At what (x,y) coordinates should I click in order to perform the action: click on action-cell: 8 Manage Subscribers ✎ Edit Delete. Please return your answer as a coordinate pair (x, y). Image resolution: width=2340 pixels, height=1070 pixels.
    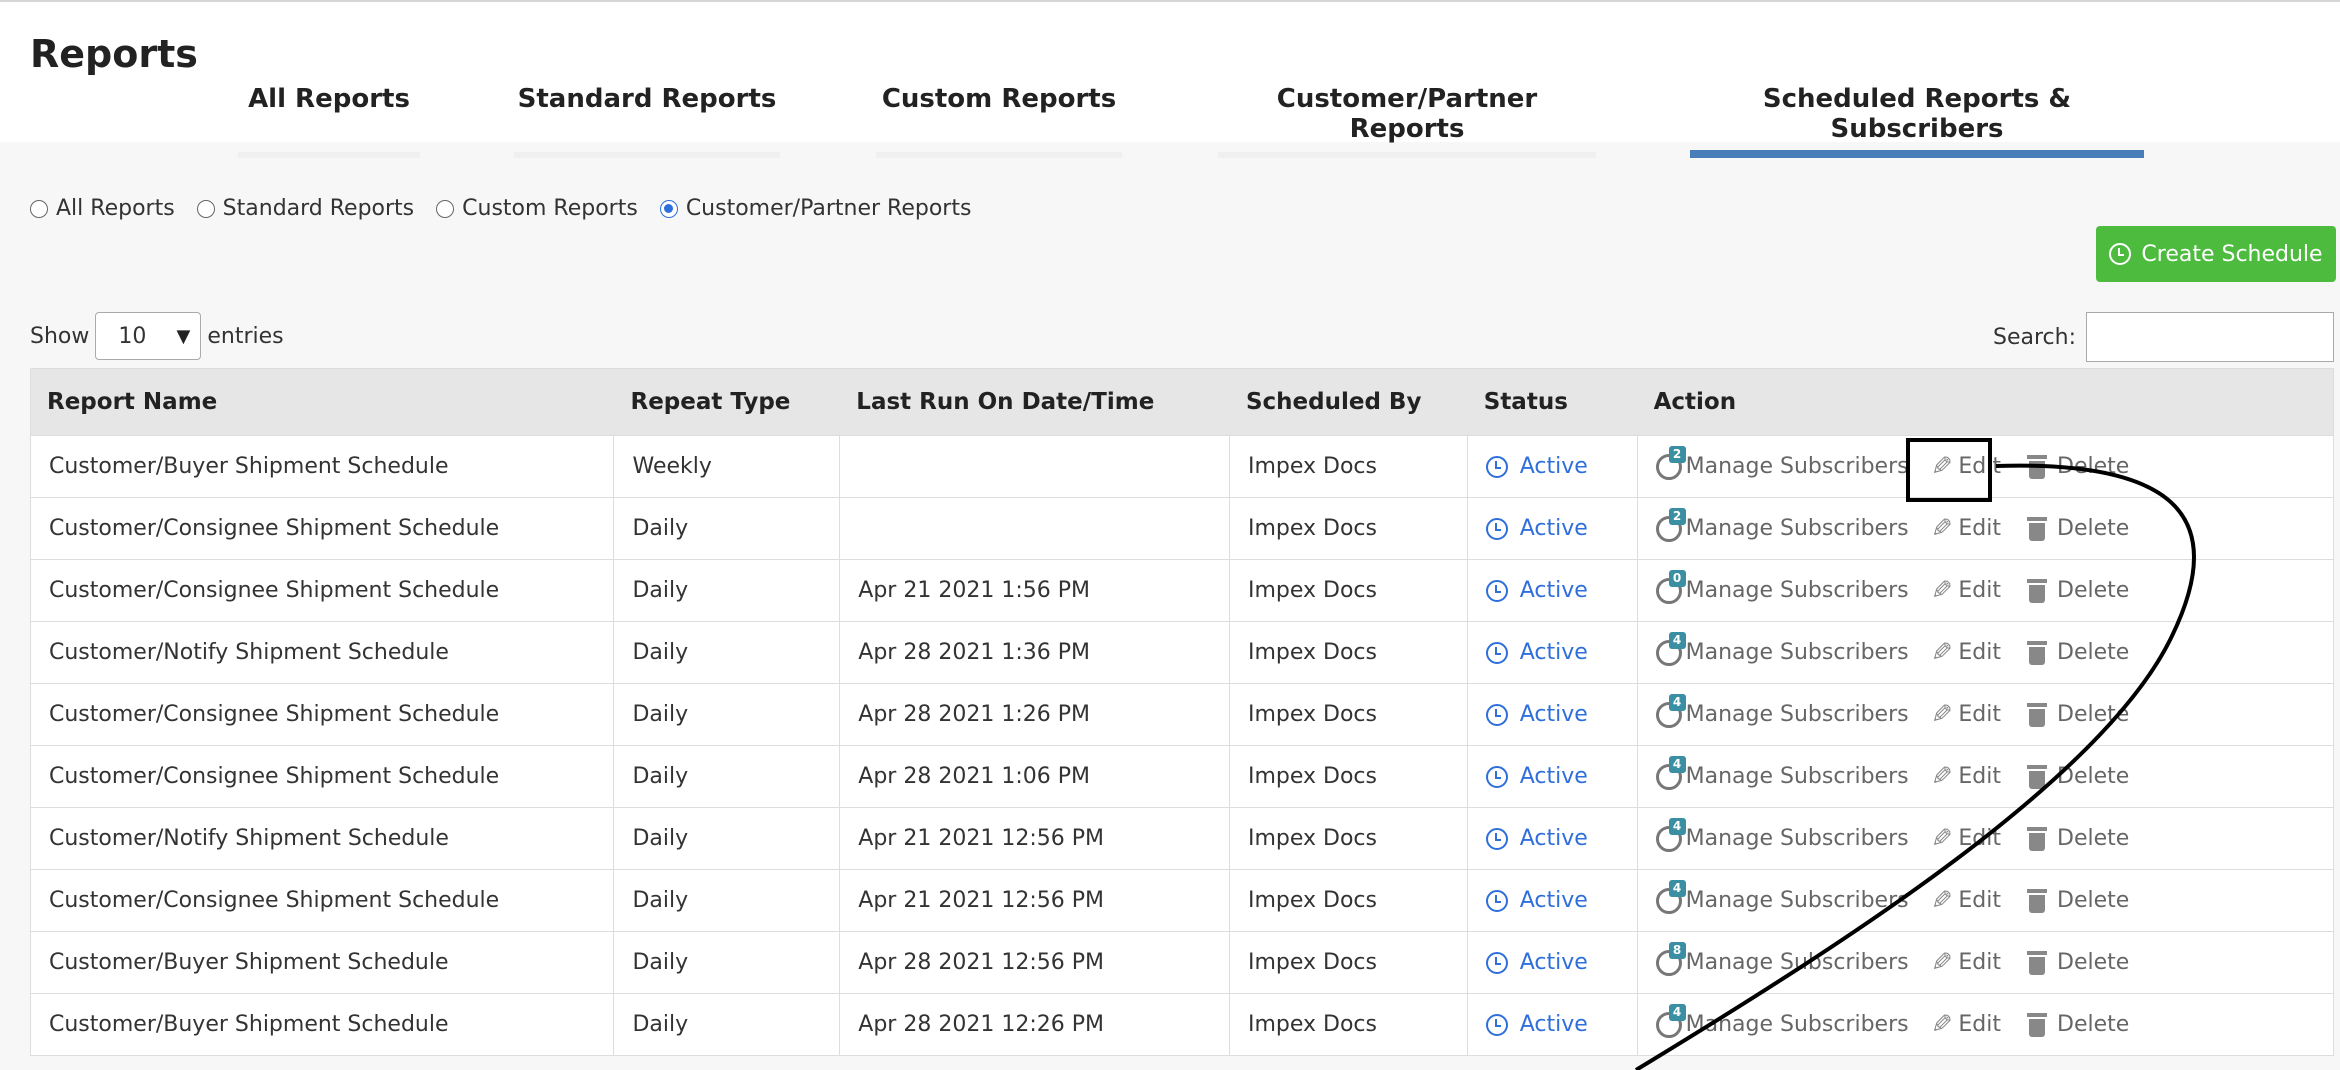
    Looking at the image, I should click on (1985, 962).